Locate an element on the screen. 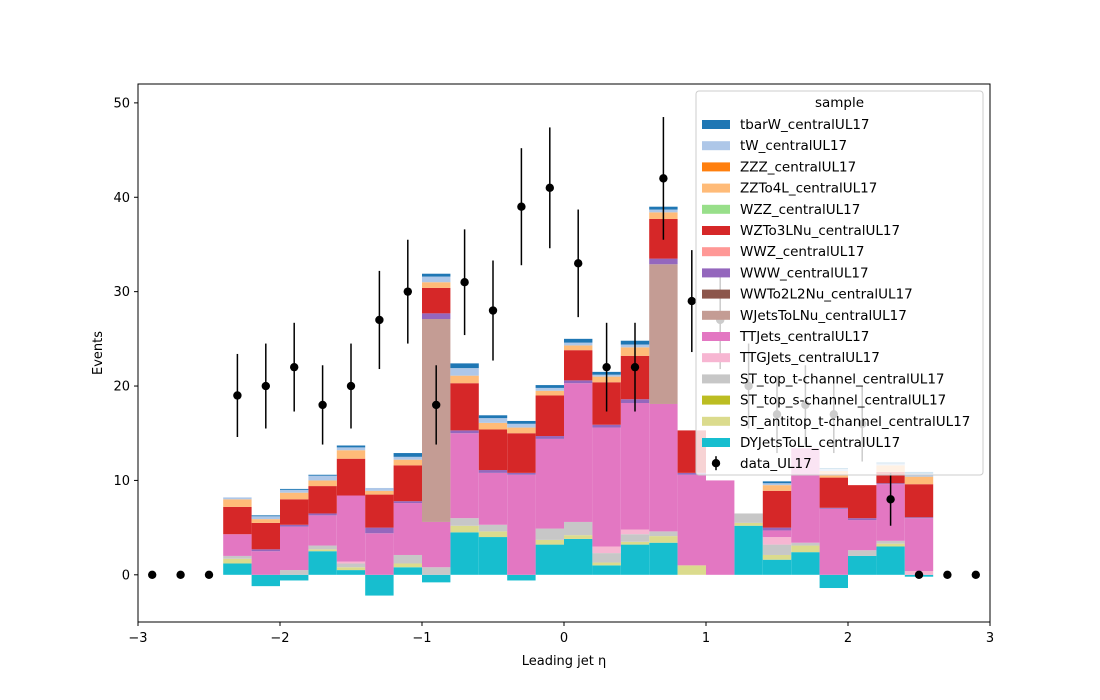  x-tick-label: −1 is located at coordinates (421, 638).